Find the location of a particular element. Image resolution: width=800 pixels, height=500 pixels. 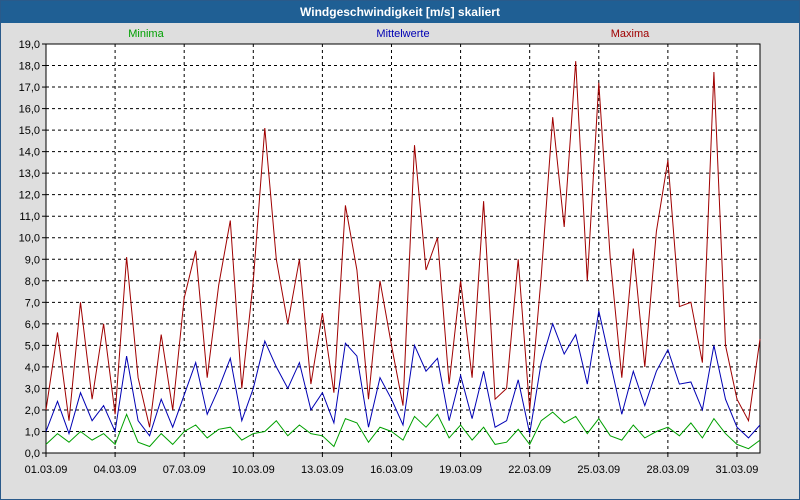

y-tick-label: 6,0 is located at coordinates (32, 325).